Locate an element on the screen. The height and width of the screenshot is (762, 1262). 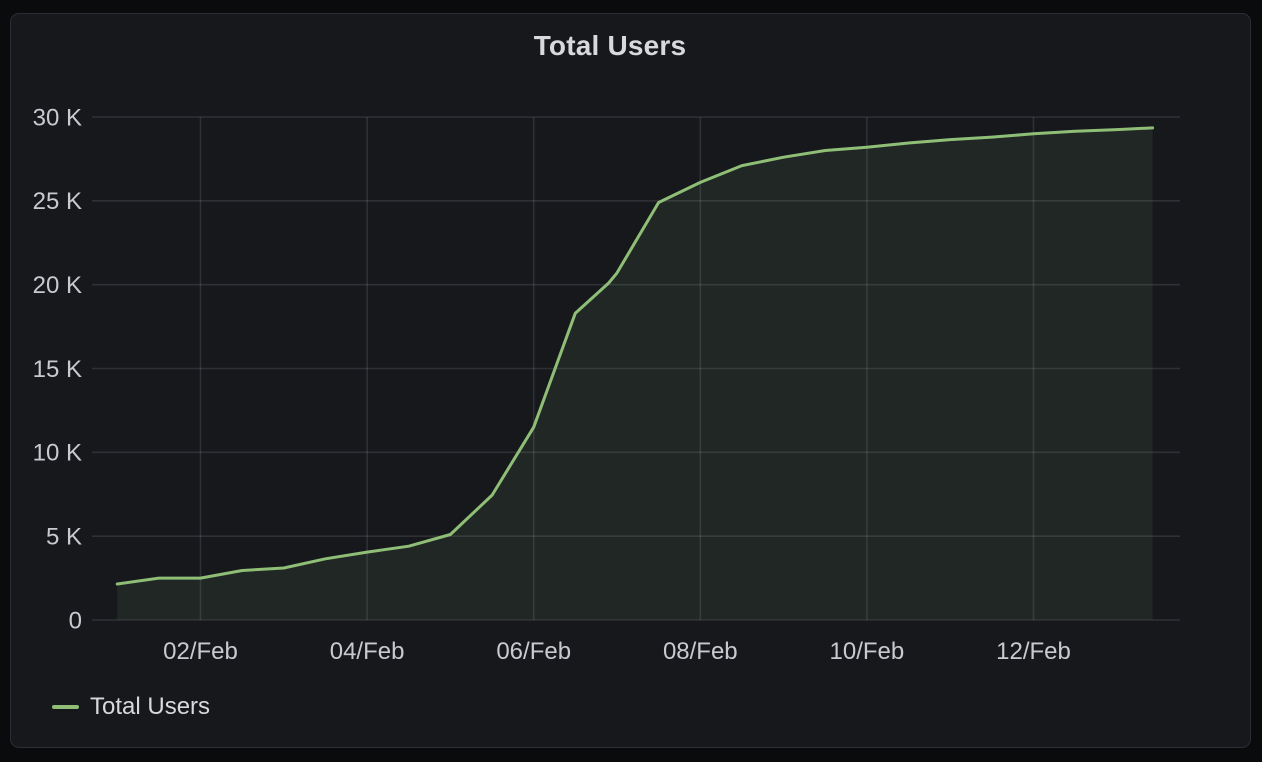
legend-item-total-users: Total Users is located at coordinates (131, 707).